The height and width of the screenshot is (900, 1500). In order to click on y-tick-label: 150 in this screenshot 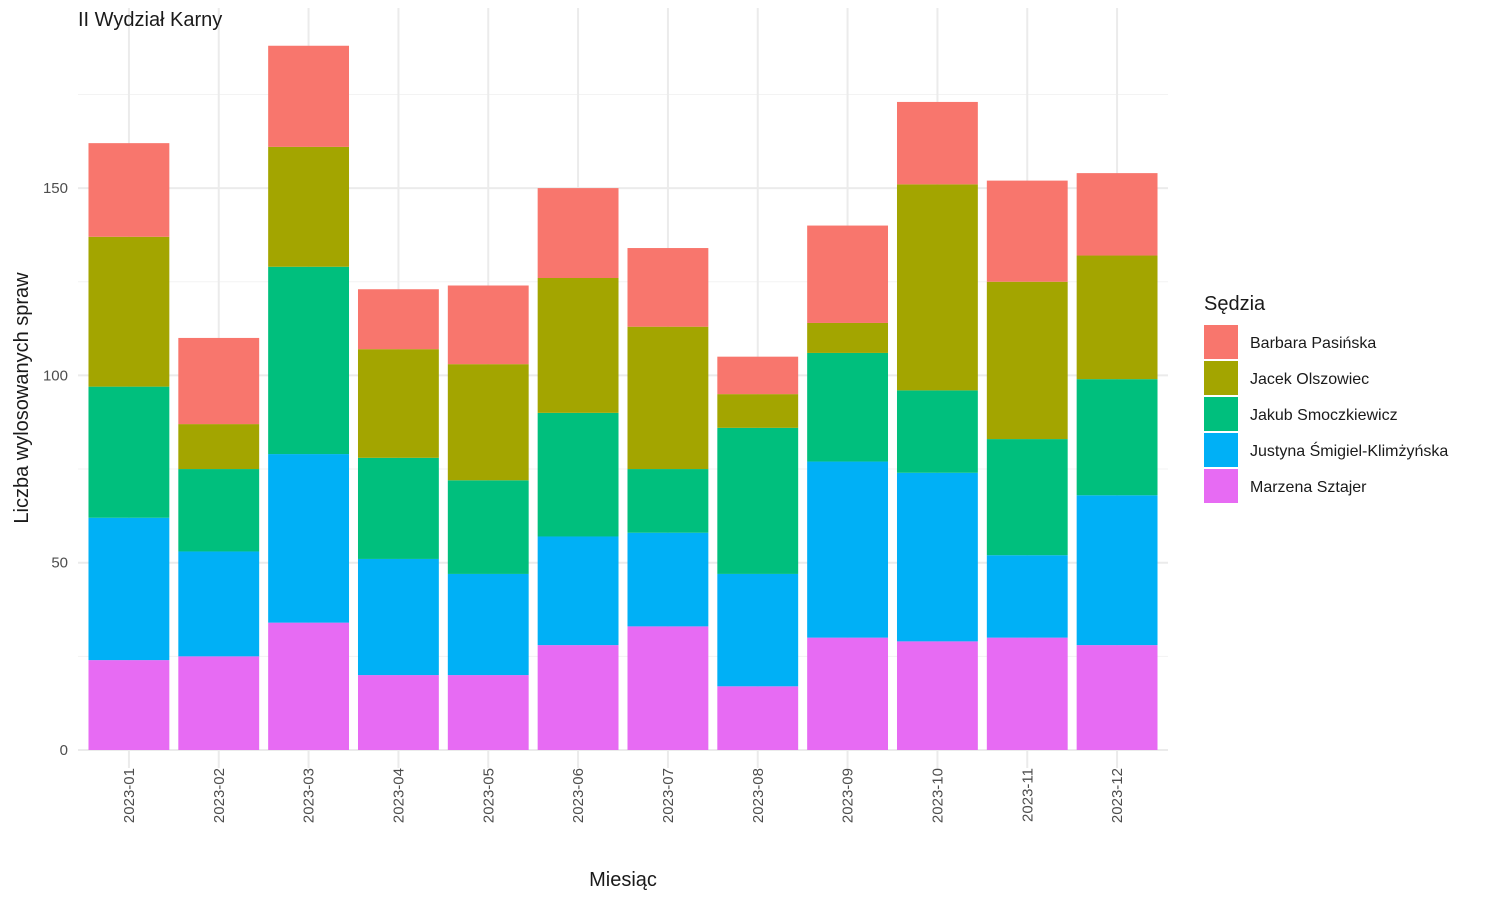, I will do `click(55, 188)`.